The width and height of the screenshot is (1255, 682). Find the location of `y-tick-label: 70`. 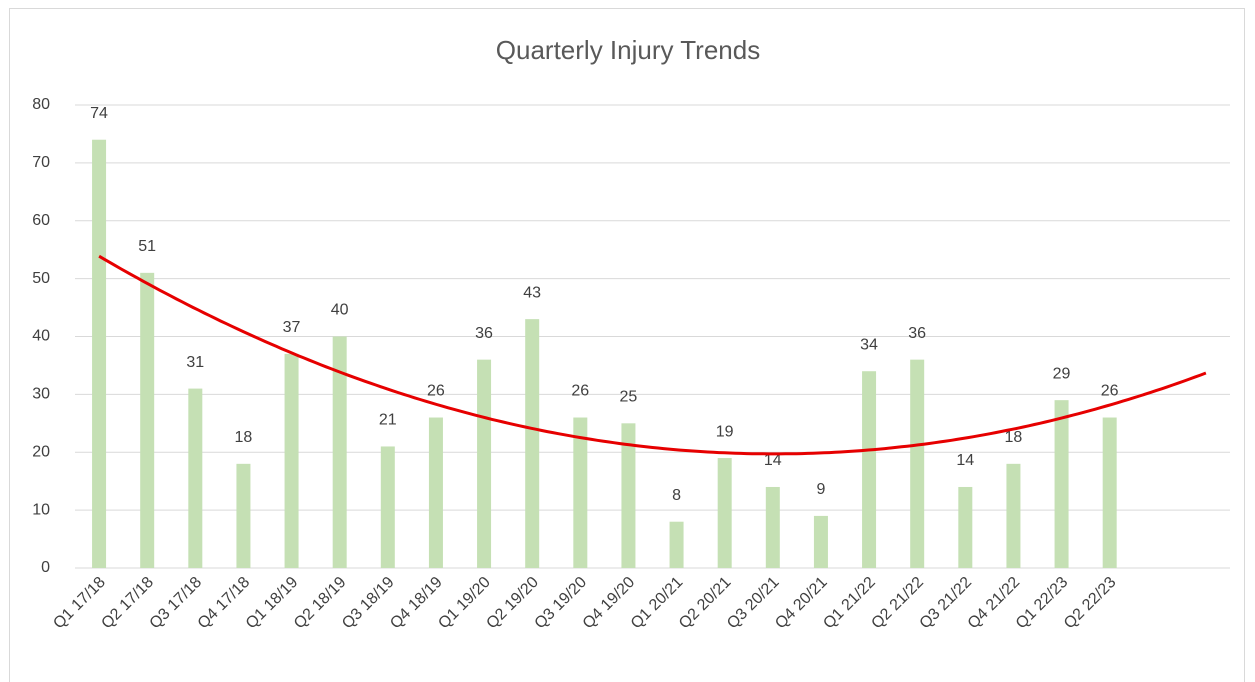

y-tick-label: 70 is located at coordinates (41, 162).